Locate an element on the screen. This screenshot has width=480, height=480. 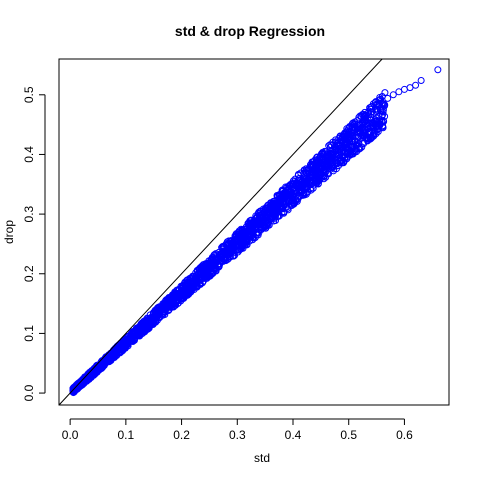
x-tick-label: 0.5 is located at coordinates (348, 435).